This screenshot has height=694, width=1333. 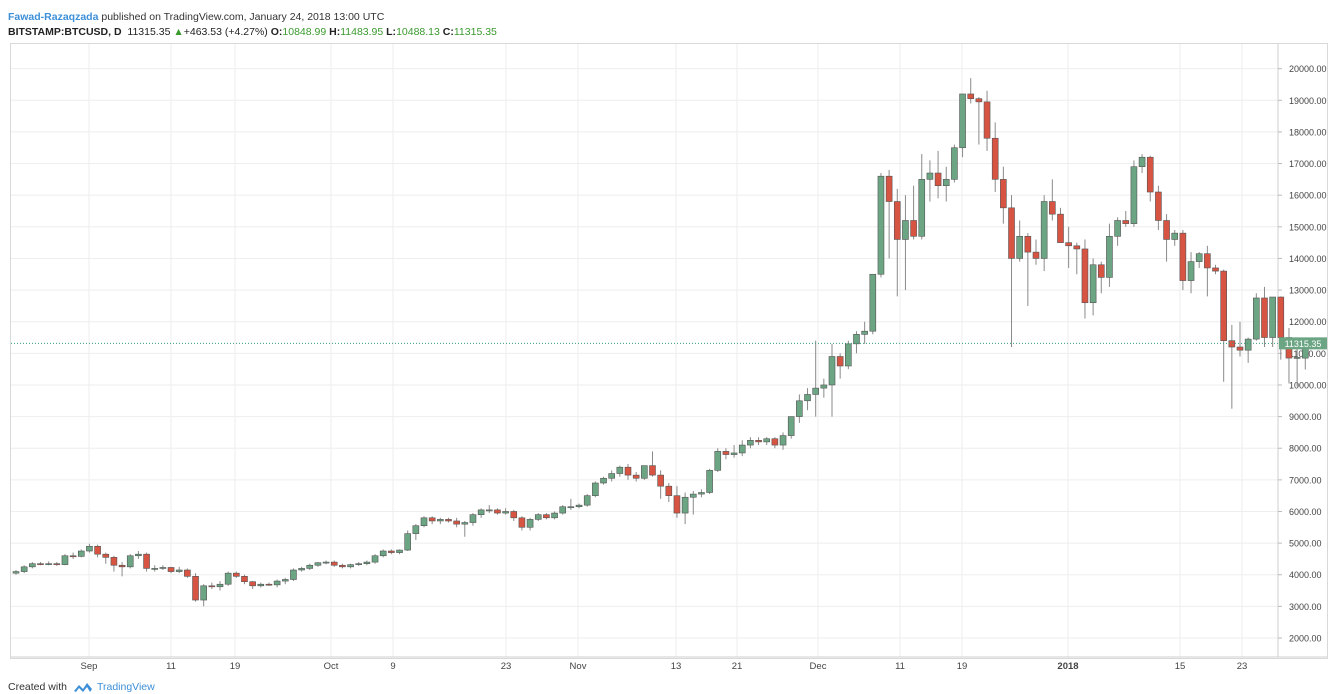 What do you see at coordinates (235, 666) in the screenshot?
I see `x-tick-label: 19` at bounding box center [235, 666].